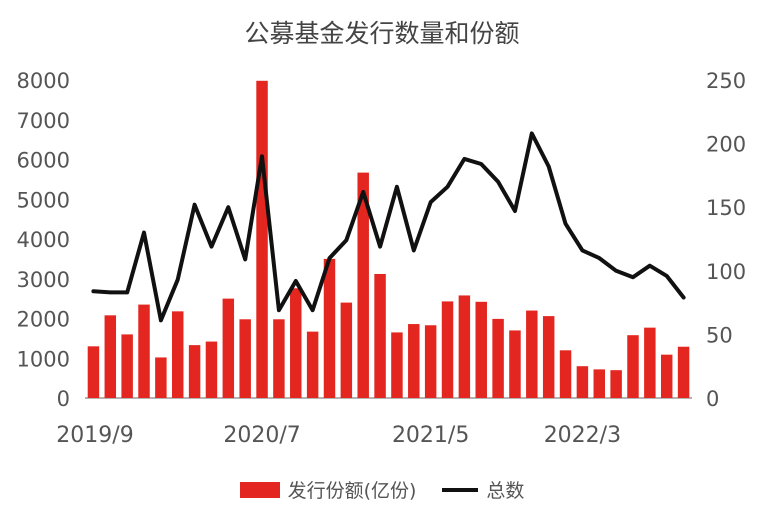 The height and width of the screenshot is (524, 764). Describe the element at coordinates (161, 377) in the screenshot. I see `bar-2020/1` at that location.